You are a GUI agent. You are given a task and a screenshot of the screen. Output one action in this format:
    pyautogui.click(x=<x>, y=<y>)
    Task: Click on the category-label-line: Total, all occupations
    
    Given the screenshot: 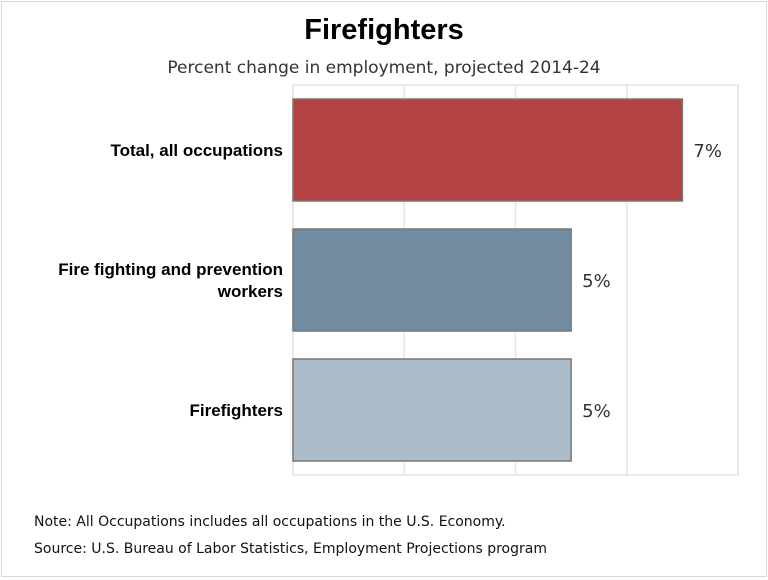 What is the action you would take?
    pyautogui.click(x=196, y=150)
    